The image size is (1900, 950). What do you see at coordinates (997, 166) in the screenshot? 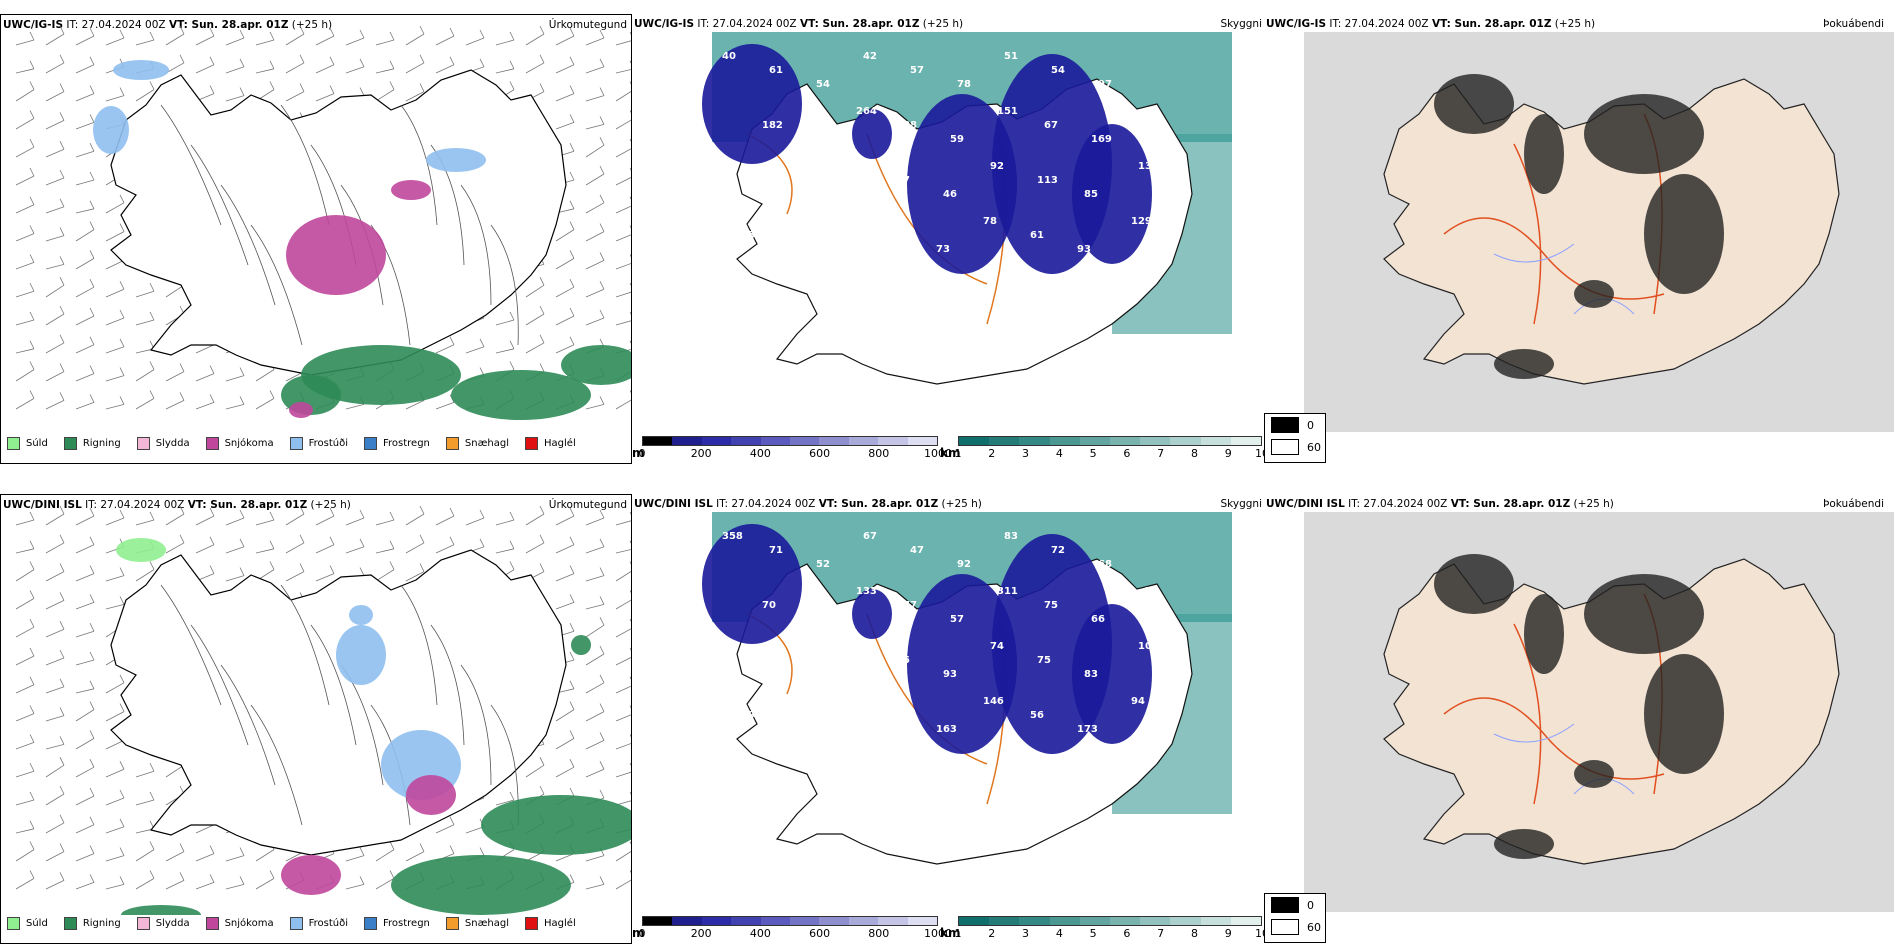
I see `ceiling-value-label: 92` at bounding box center [997, 166].